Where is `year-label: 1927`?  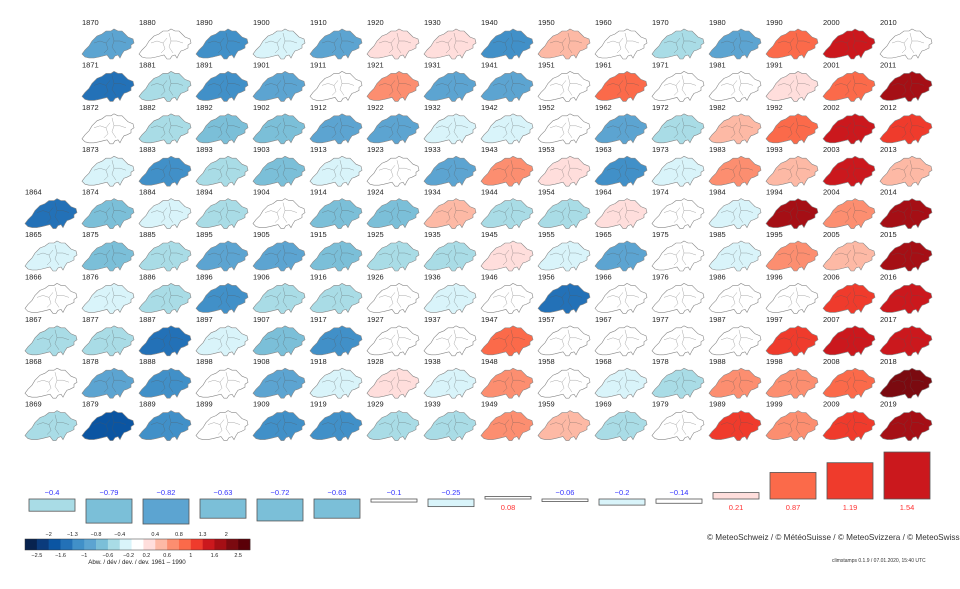 year-label: 1927 is located at coordinates (375, 319).